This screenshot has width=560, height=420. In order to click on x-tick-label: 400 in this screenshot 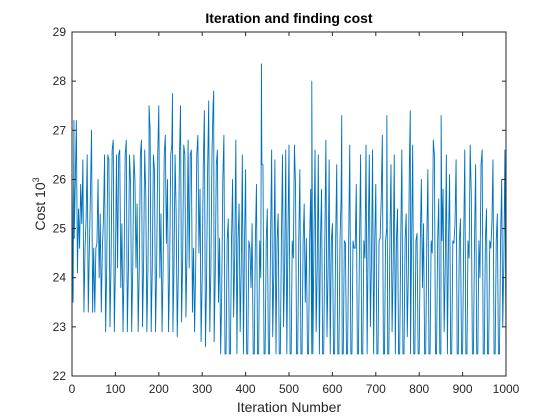, I will do `click(246, 389)`.